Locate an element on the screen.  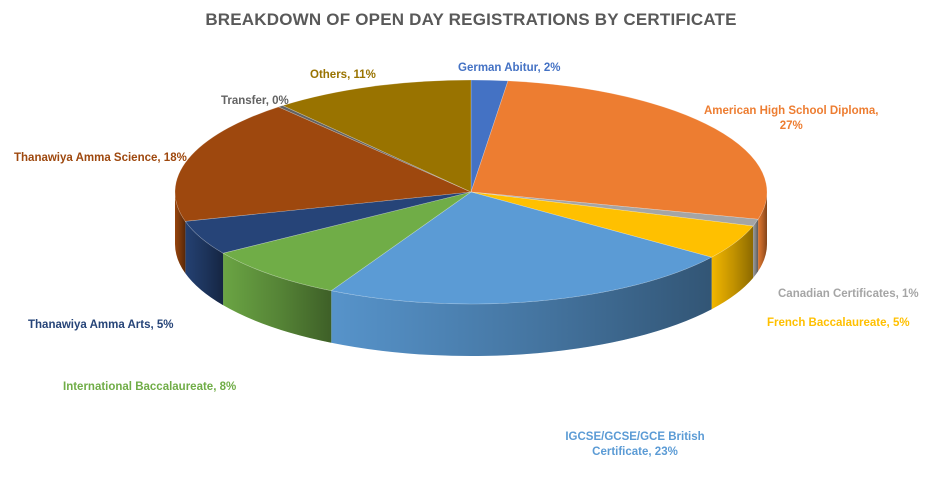
pie-side-canadian-certificates is located at coordinates (756, 249).